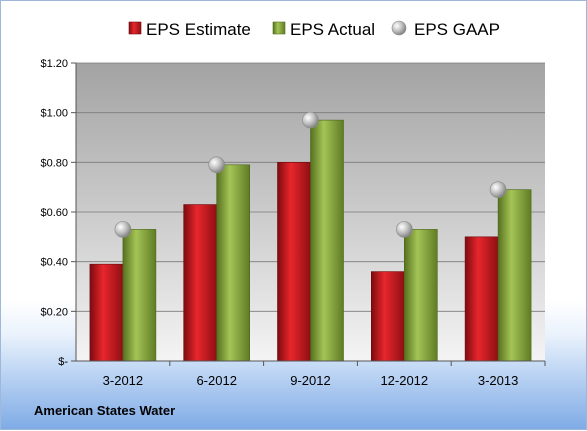  What do you see at coordinates (332, 29) in the screenshot?
I see `legend-label-eps-actual: EPS Actual` at bounding box center [332, 29].